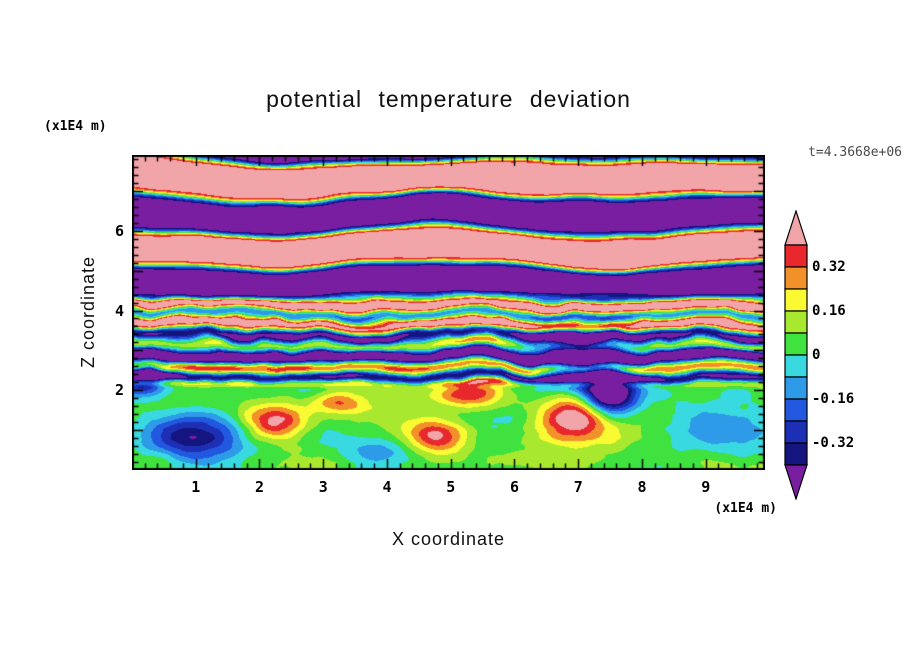 The image size is (904, 654). Describe the element at coordinates (259, 487) in the screenshot. I see `x-tick-label: 2` at that location.